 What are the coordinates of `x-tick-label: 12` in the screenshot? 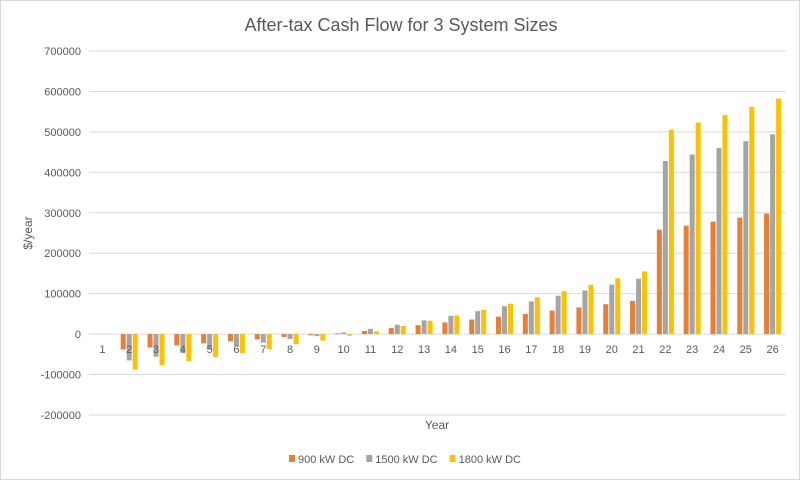 It's located at (397, 350).